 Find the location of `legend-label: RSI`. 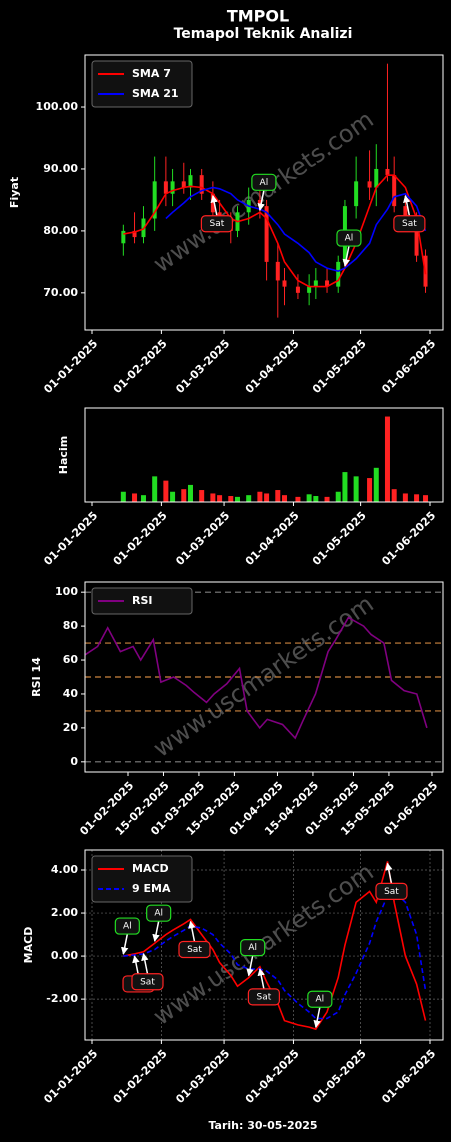

legend-label: RSI is located at coordinates (142, 600).